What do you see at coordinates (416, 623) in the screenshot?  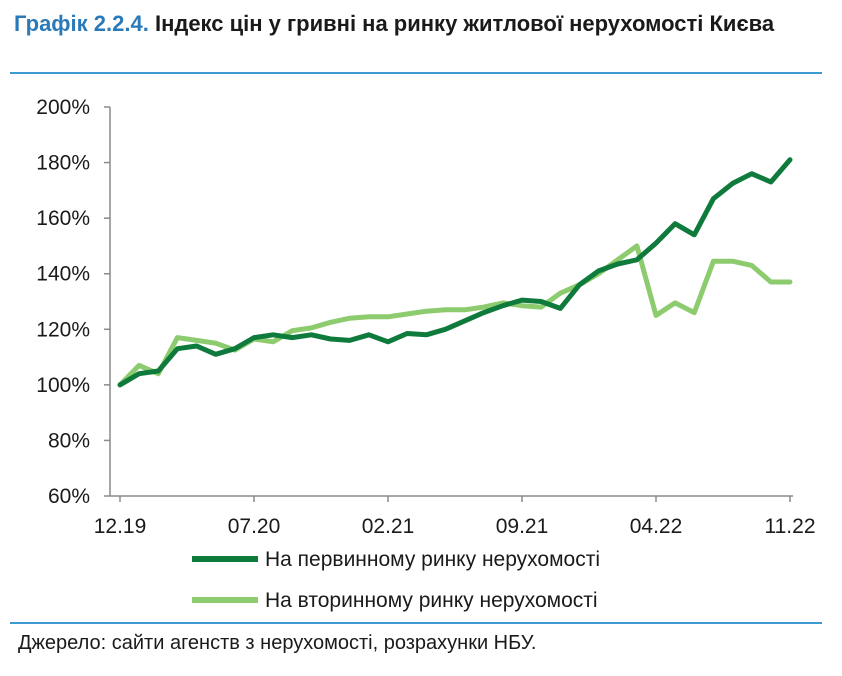 I see `source-divider` at bounding box center [416, 623].